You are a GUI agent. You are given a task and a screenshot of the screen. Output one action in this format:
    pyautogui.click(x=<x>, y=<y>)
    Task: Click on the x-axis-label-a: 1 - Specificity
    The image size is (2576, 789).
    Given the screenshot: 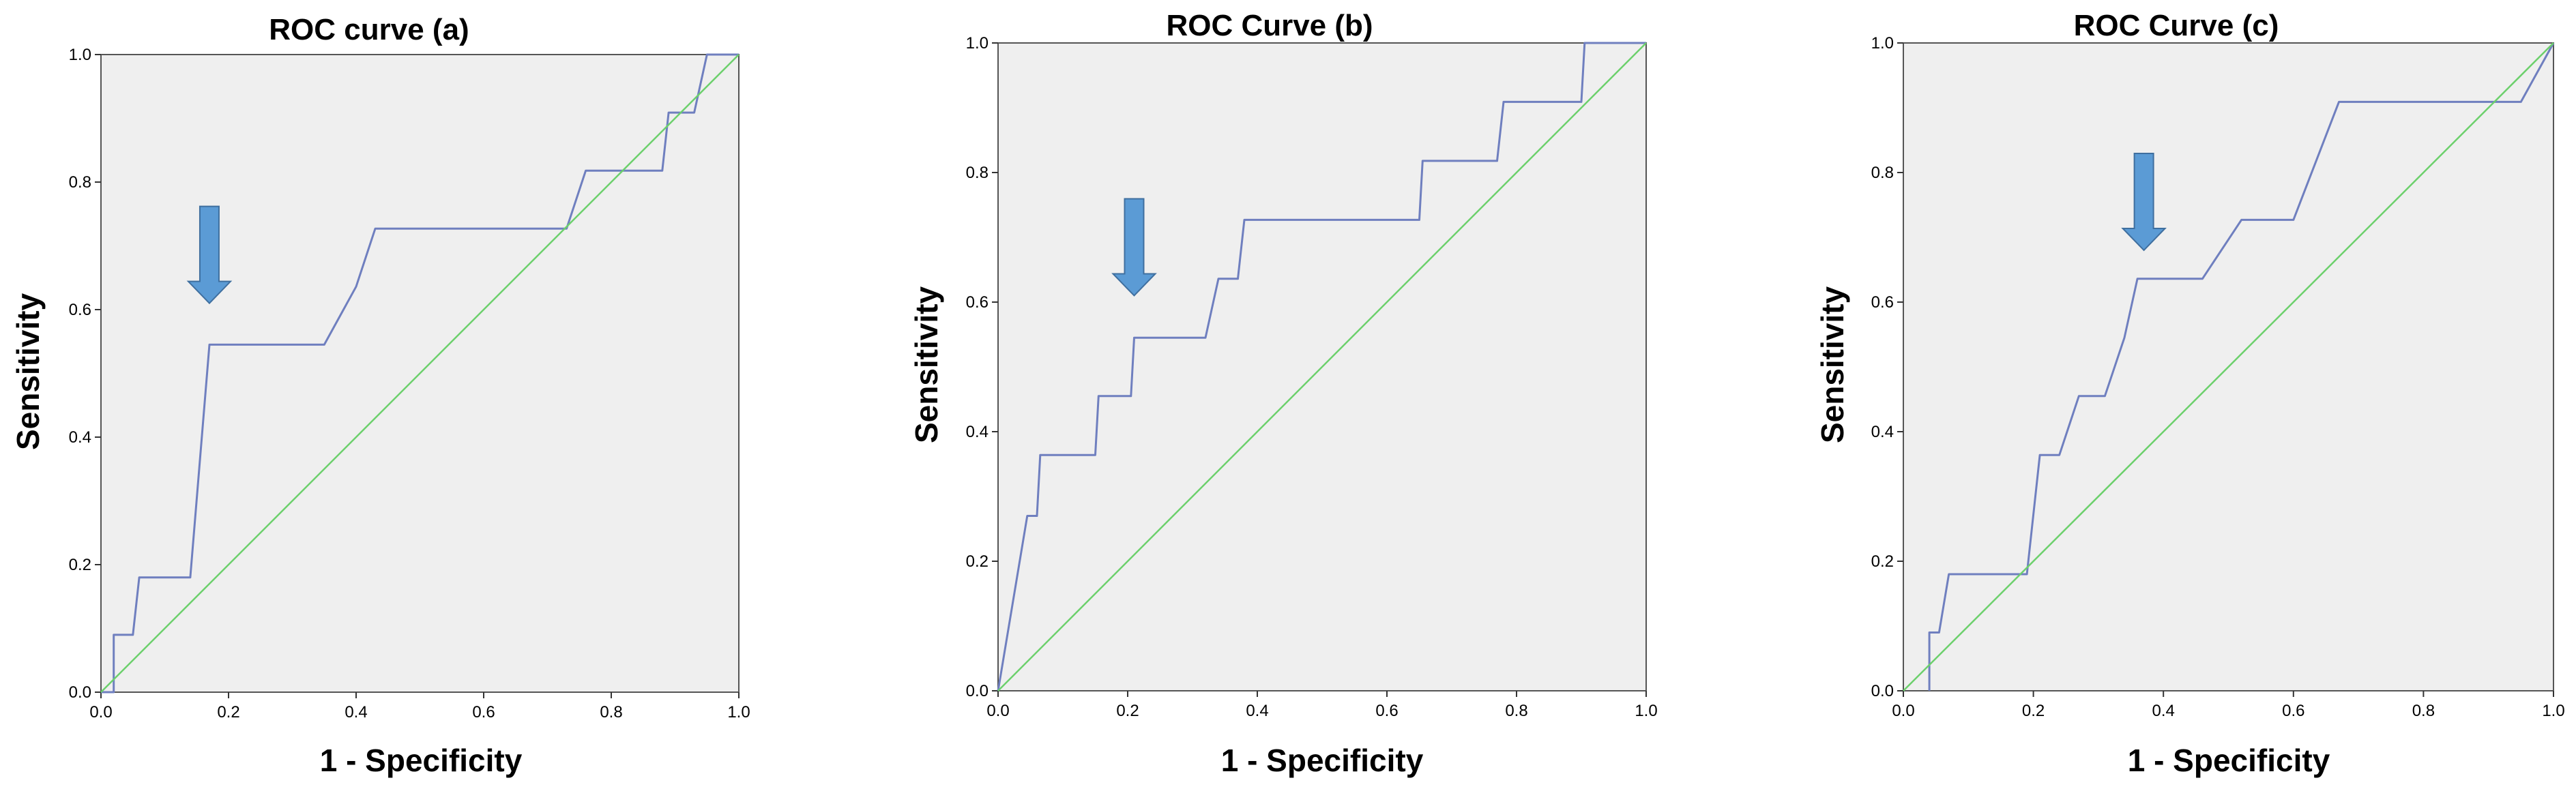 What is the action you would take?
    pyautogui.click(x=421, y=760)
    